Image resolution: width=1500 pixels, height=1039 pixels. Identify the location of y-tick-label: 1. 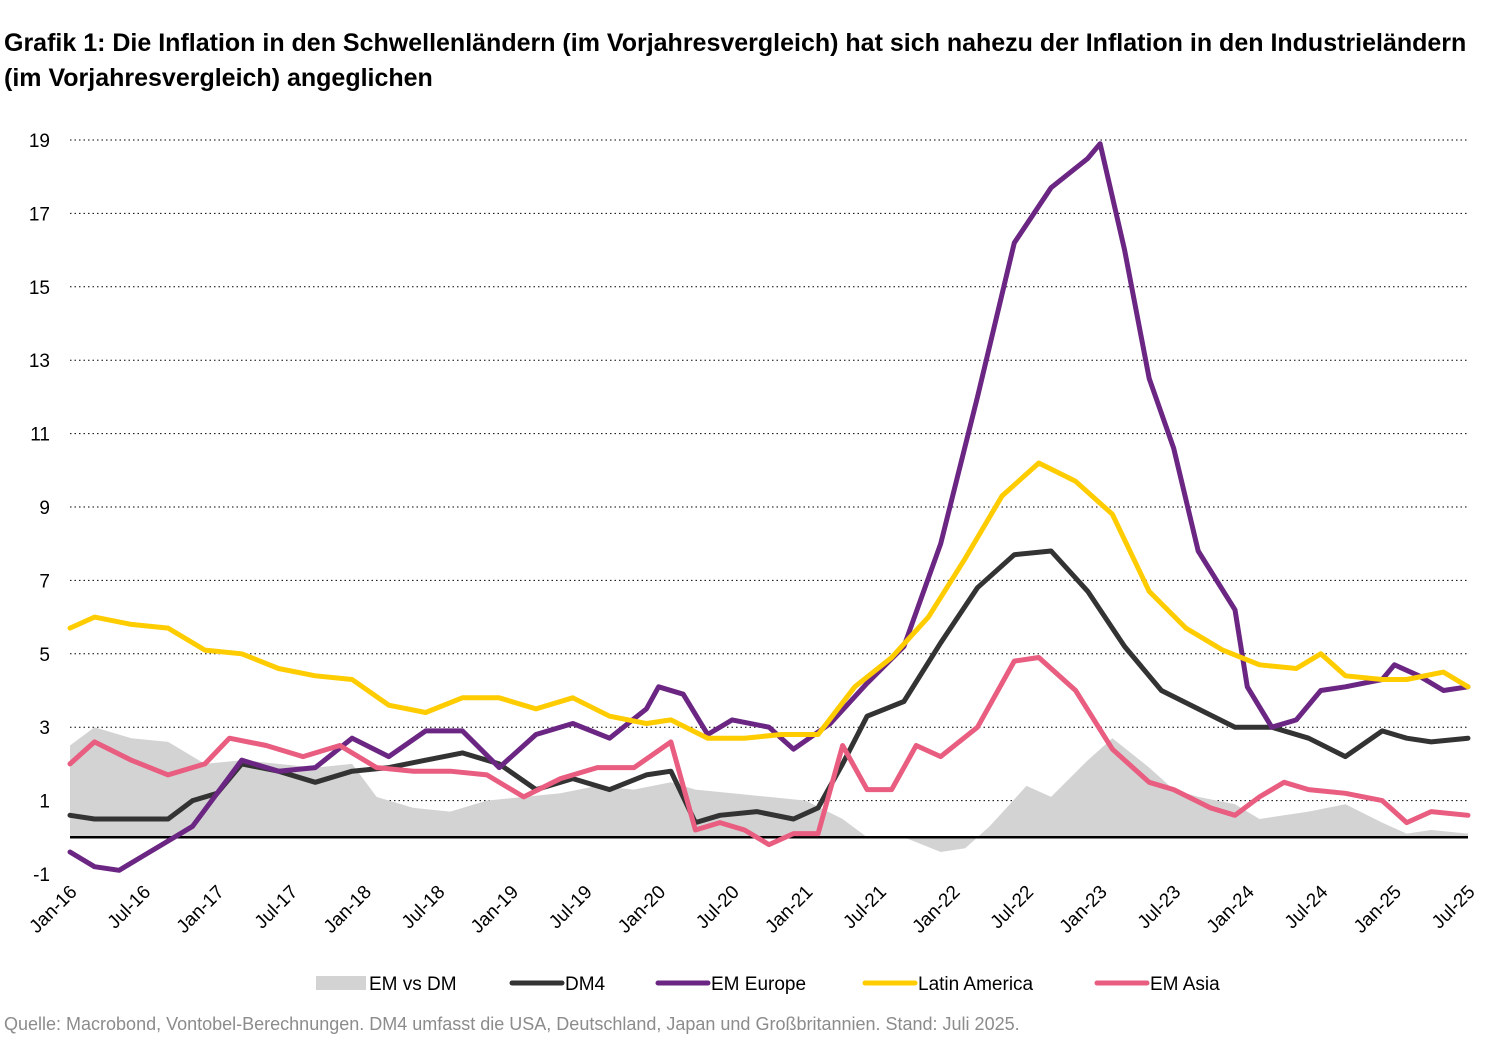
(44, 802).